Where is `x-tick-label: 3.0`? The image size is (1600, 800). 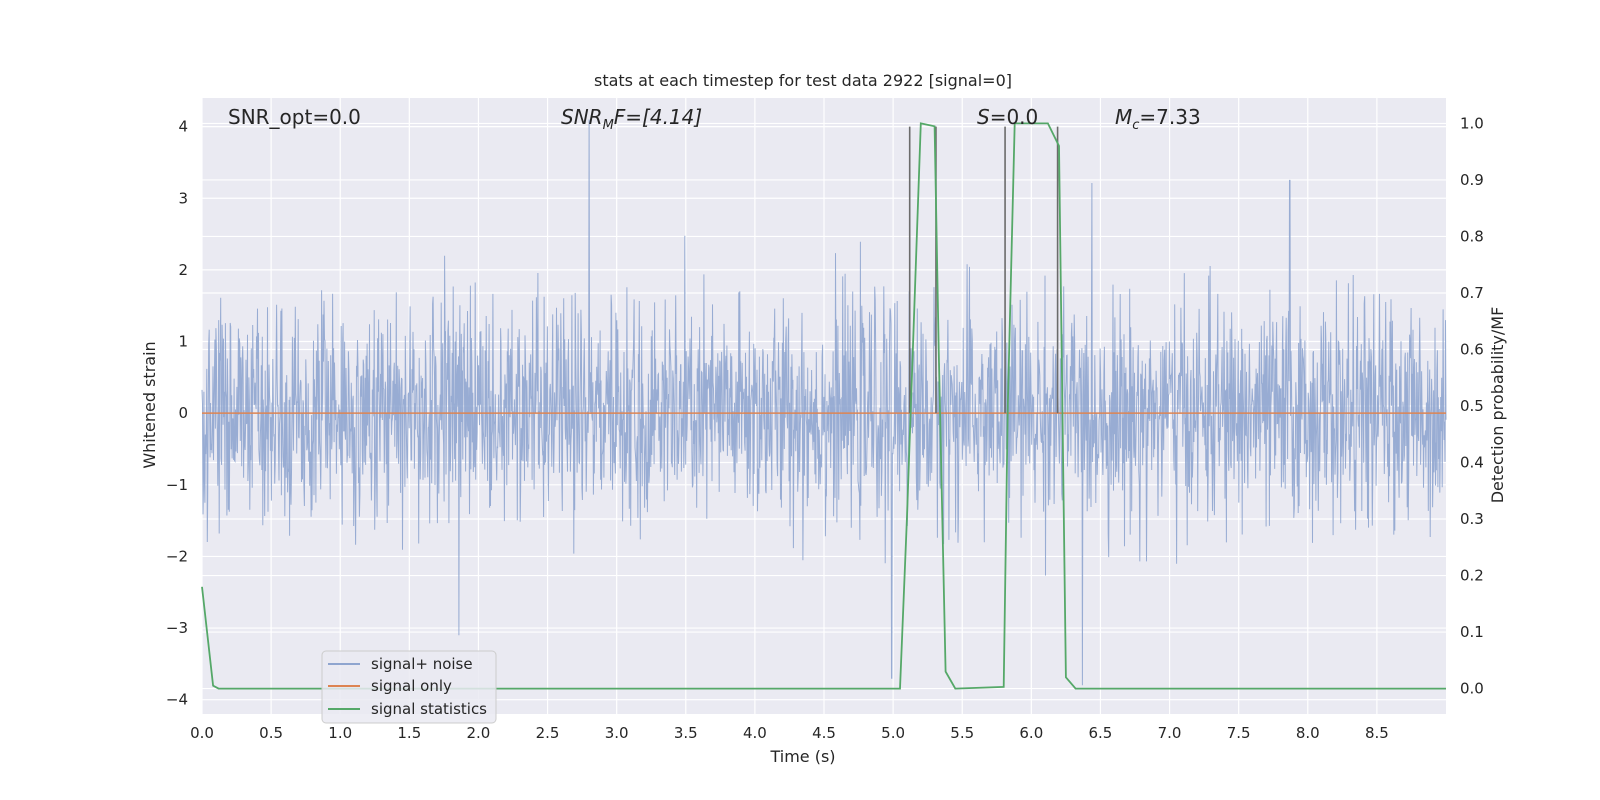 x-tick-label: 3.0 is located at coordinates (617, 733).